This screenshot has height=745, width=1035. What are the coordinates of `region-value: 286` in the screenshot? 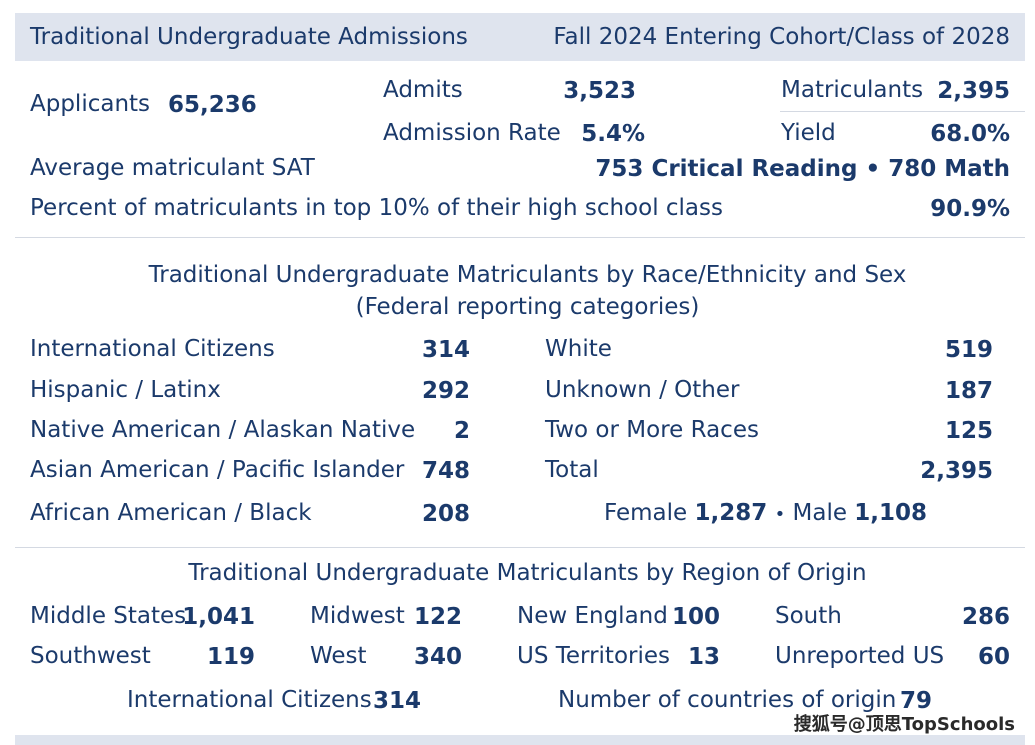 It's located at (985, 617).